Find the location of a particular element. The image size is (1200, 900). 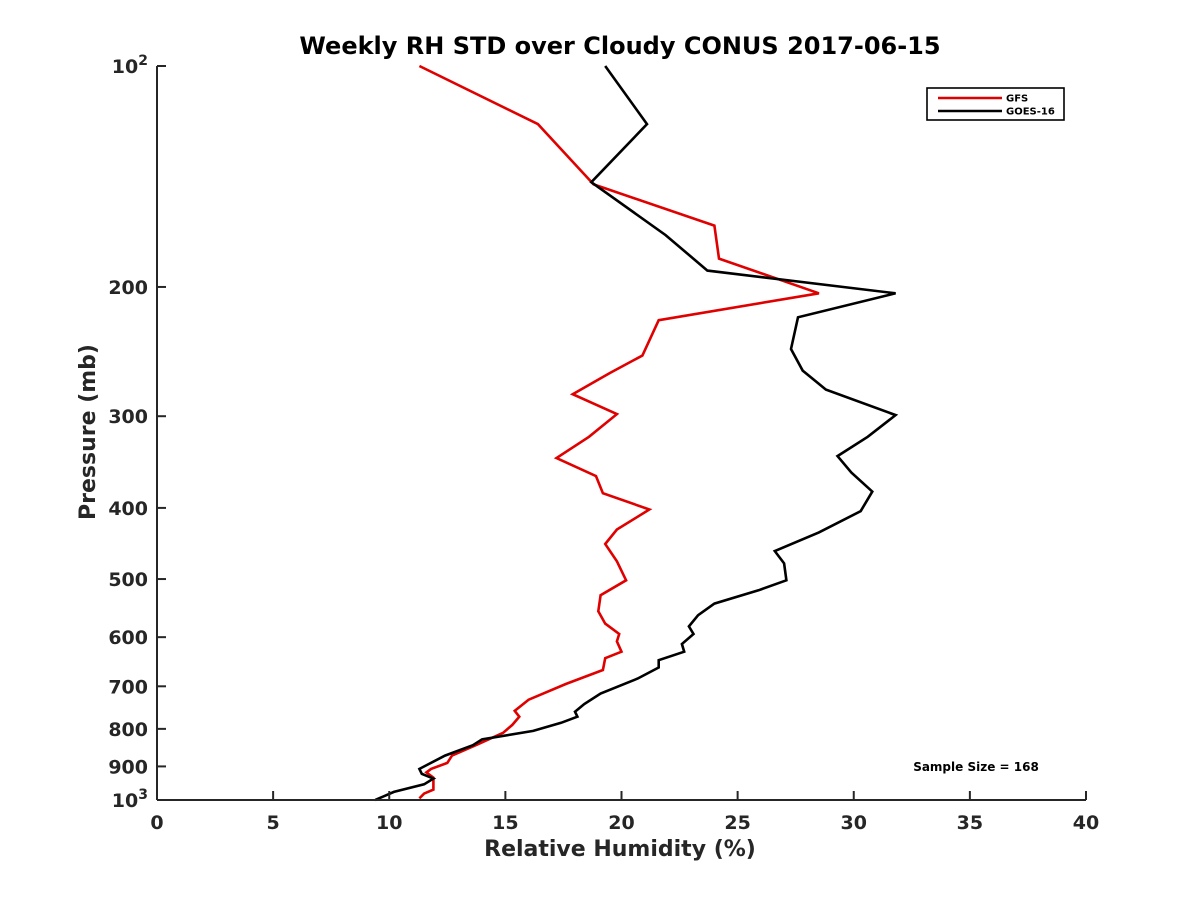

y-tick-label: 10² is located at coordinates (130, 65).